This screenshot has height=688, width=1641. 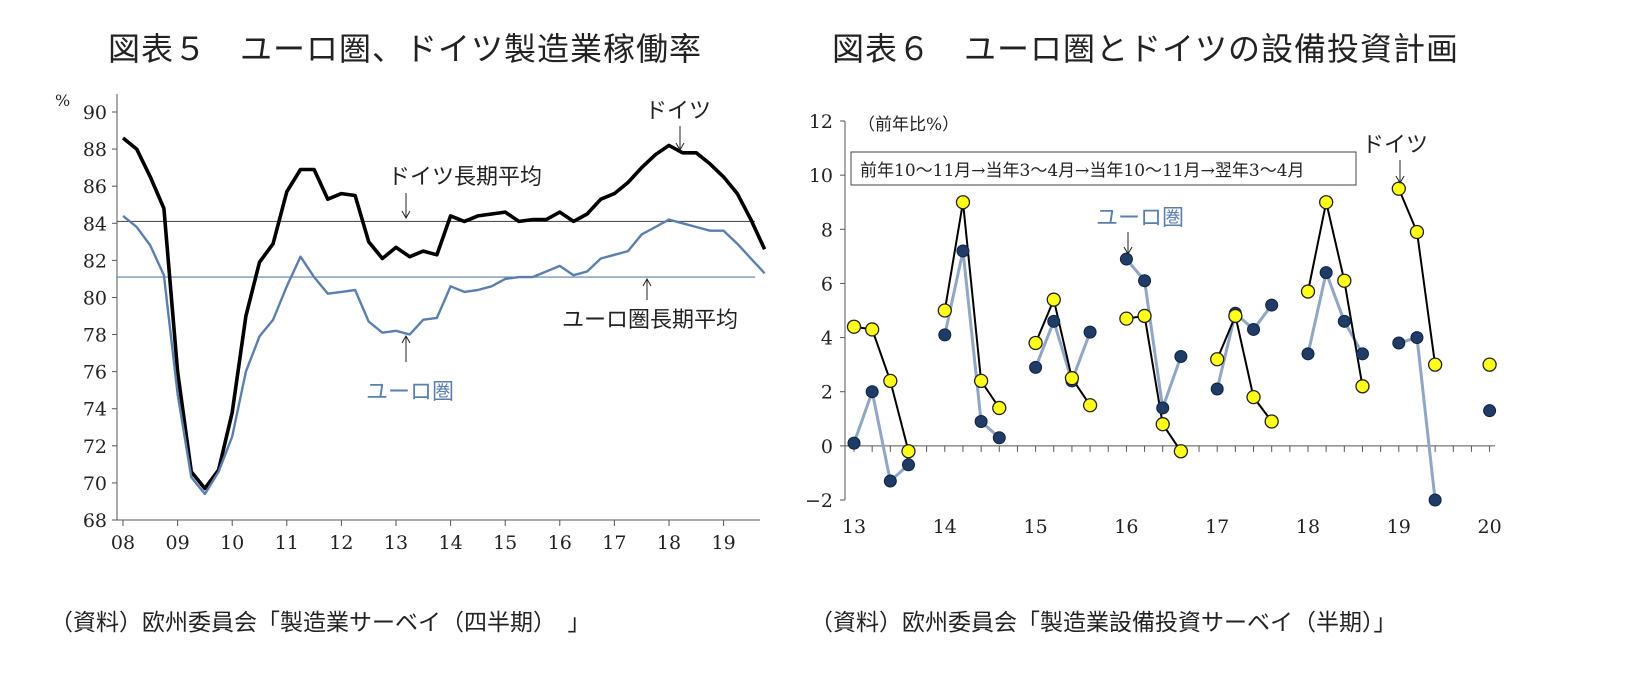 I want to click on c2-y-unit: （前年比%）, so click(x=908, y=125).